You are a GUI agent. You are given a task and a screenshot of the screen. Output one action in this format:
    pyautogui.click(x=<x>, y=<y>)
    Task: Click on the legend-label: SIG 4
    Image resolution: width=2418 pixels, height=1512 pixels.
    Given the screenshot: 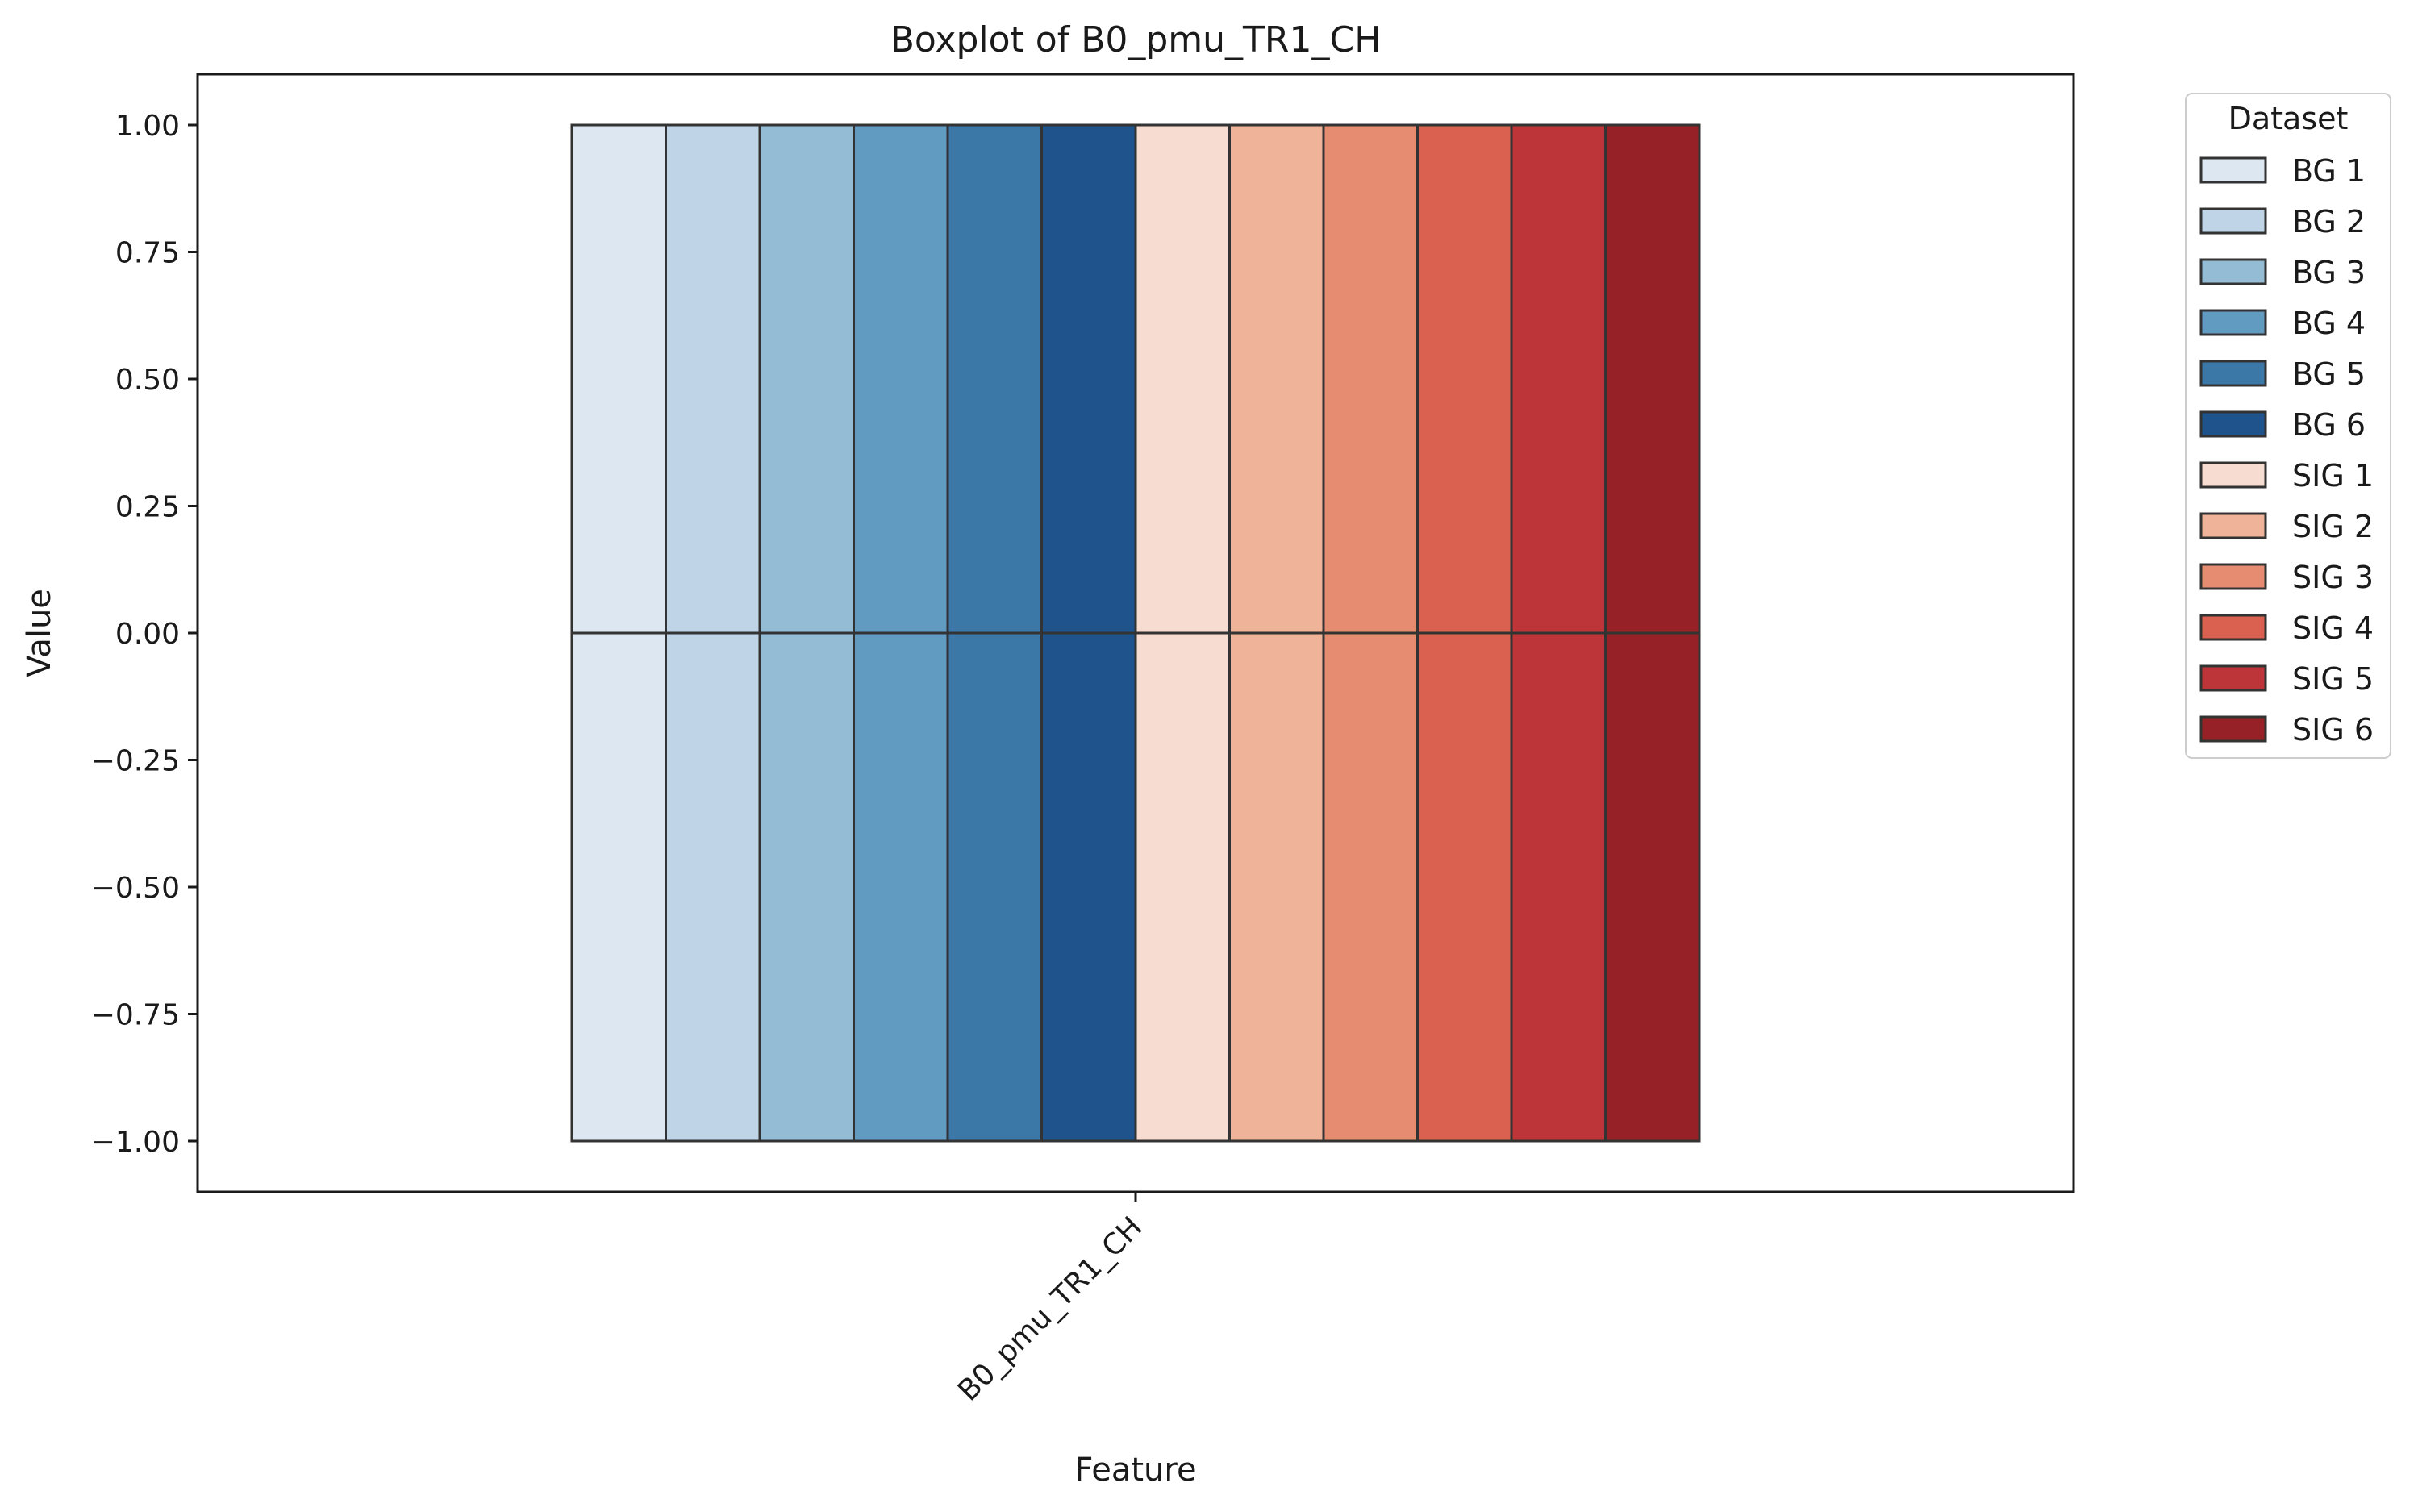 What is the action you would take?
    pyautogui.click(x=2333, y=628)
    